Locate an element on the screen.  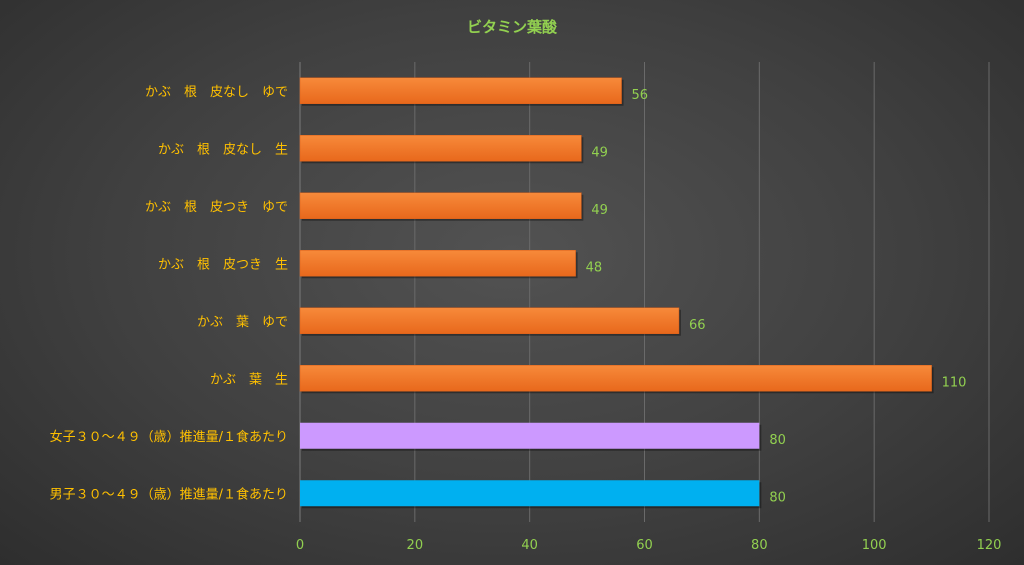
data-label: 56 is located at coordinates (640, 95).